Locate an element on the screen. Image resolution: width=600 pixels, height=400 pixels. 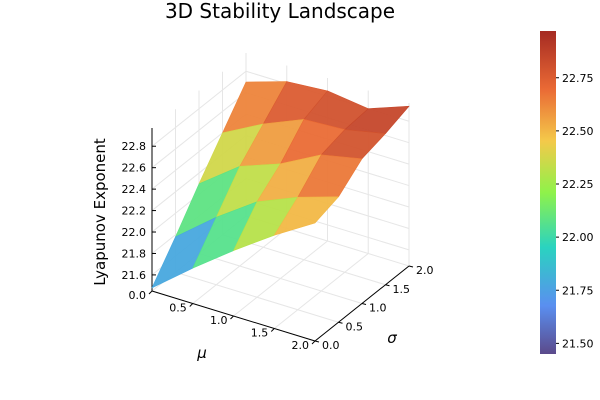
chart-title: 3D Stability Landscape is located at coordinates (280, 11).